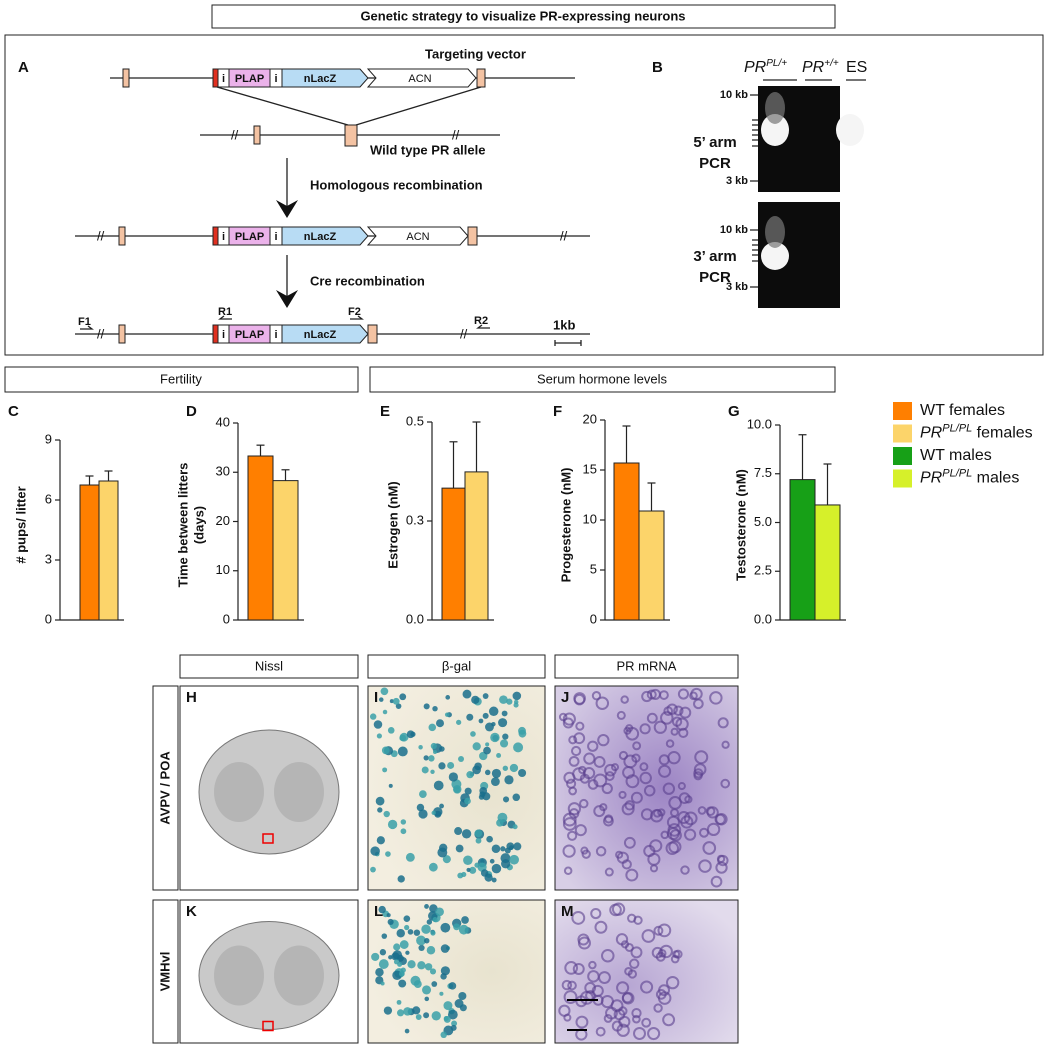 Image resolution: width=1050 pixels, height=1053 pixels. What do you see at coordinates (456, 134) in the screenshot?
I see `break: //` at bounding box center [456, 134].